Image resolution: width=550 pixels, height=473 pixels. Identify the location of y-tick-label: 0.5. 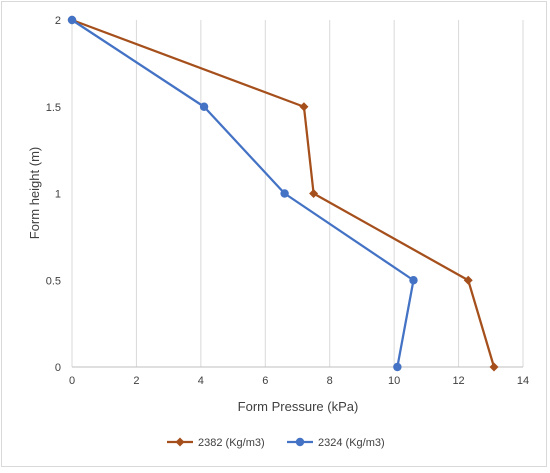
(53, 281).